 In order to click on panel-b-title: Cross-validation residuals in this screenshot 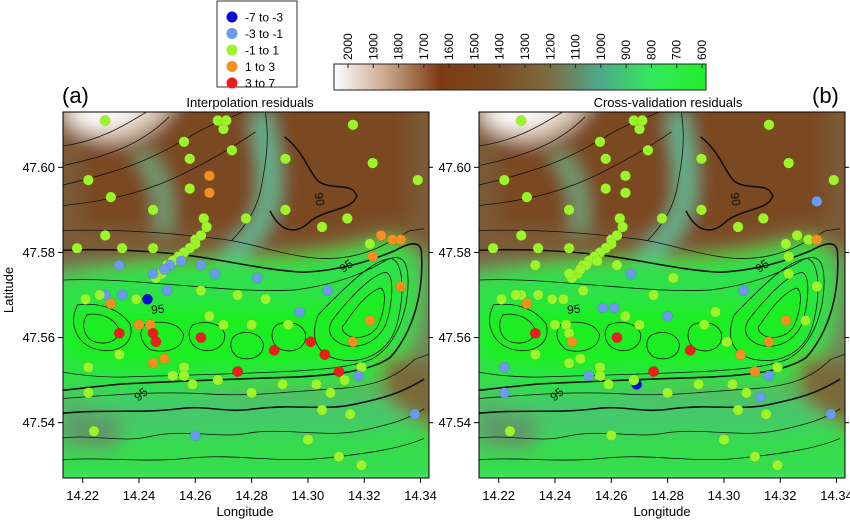, I will do `click(668, 102)`.